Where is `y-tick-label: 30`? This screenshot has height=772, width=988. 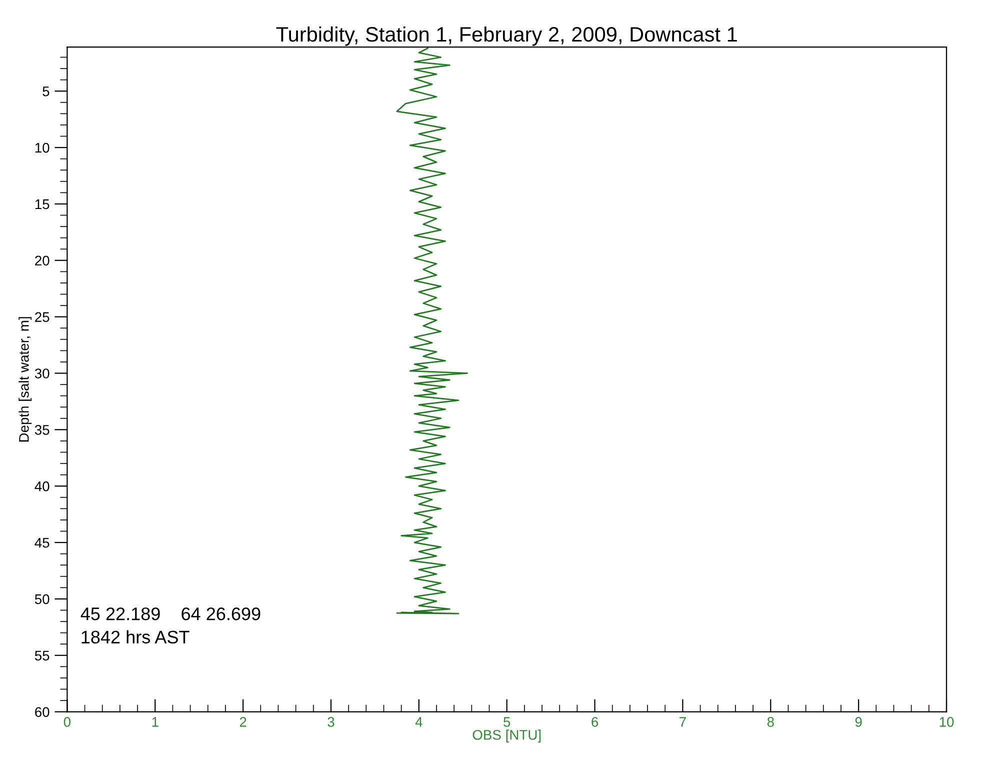 y-tick-label: 30 is located at coordinates (42, 373).